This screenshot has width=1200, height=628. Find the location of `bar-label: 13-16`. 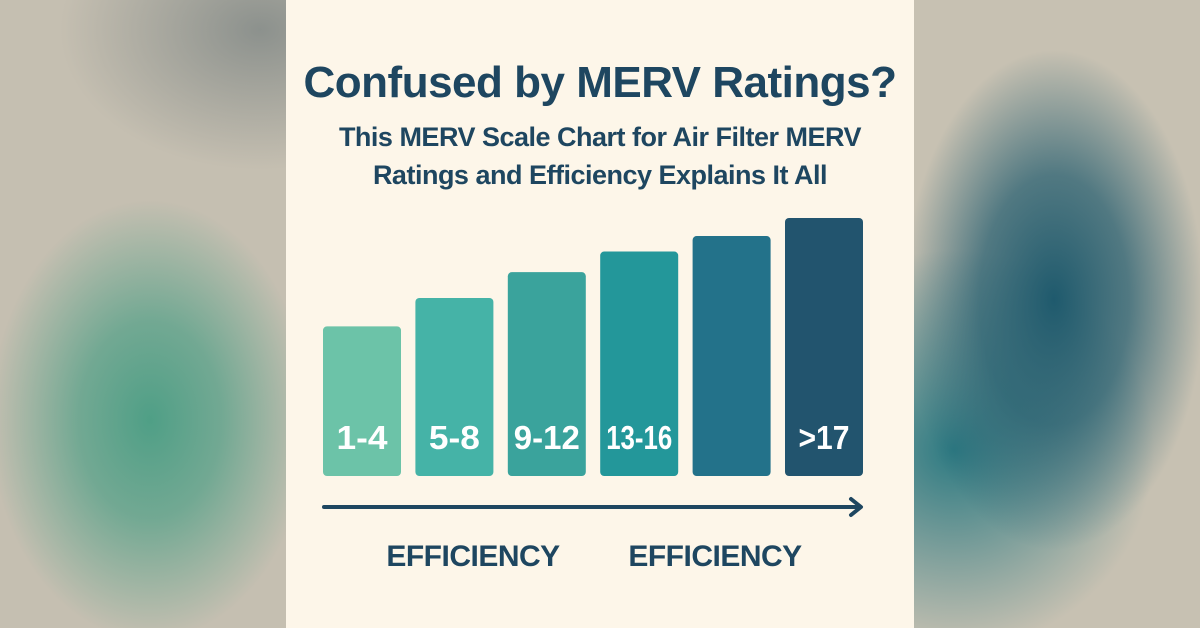

bar-label: 13-16 is located at coordinates (639, 437).